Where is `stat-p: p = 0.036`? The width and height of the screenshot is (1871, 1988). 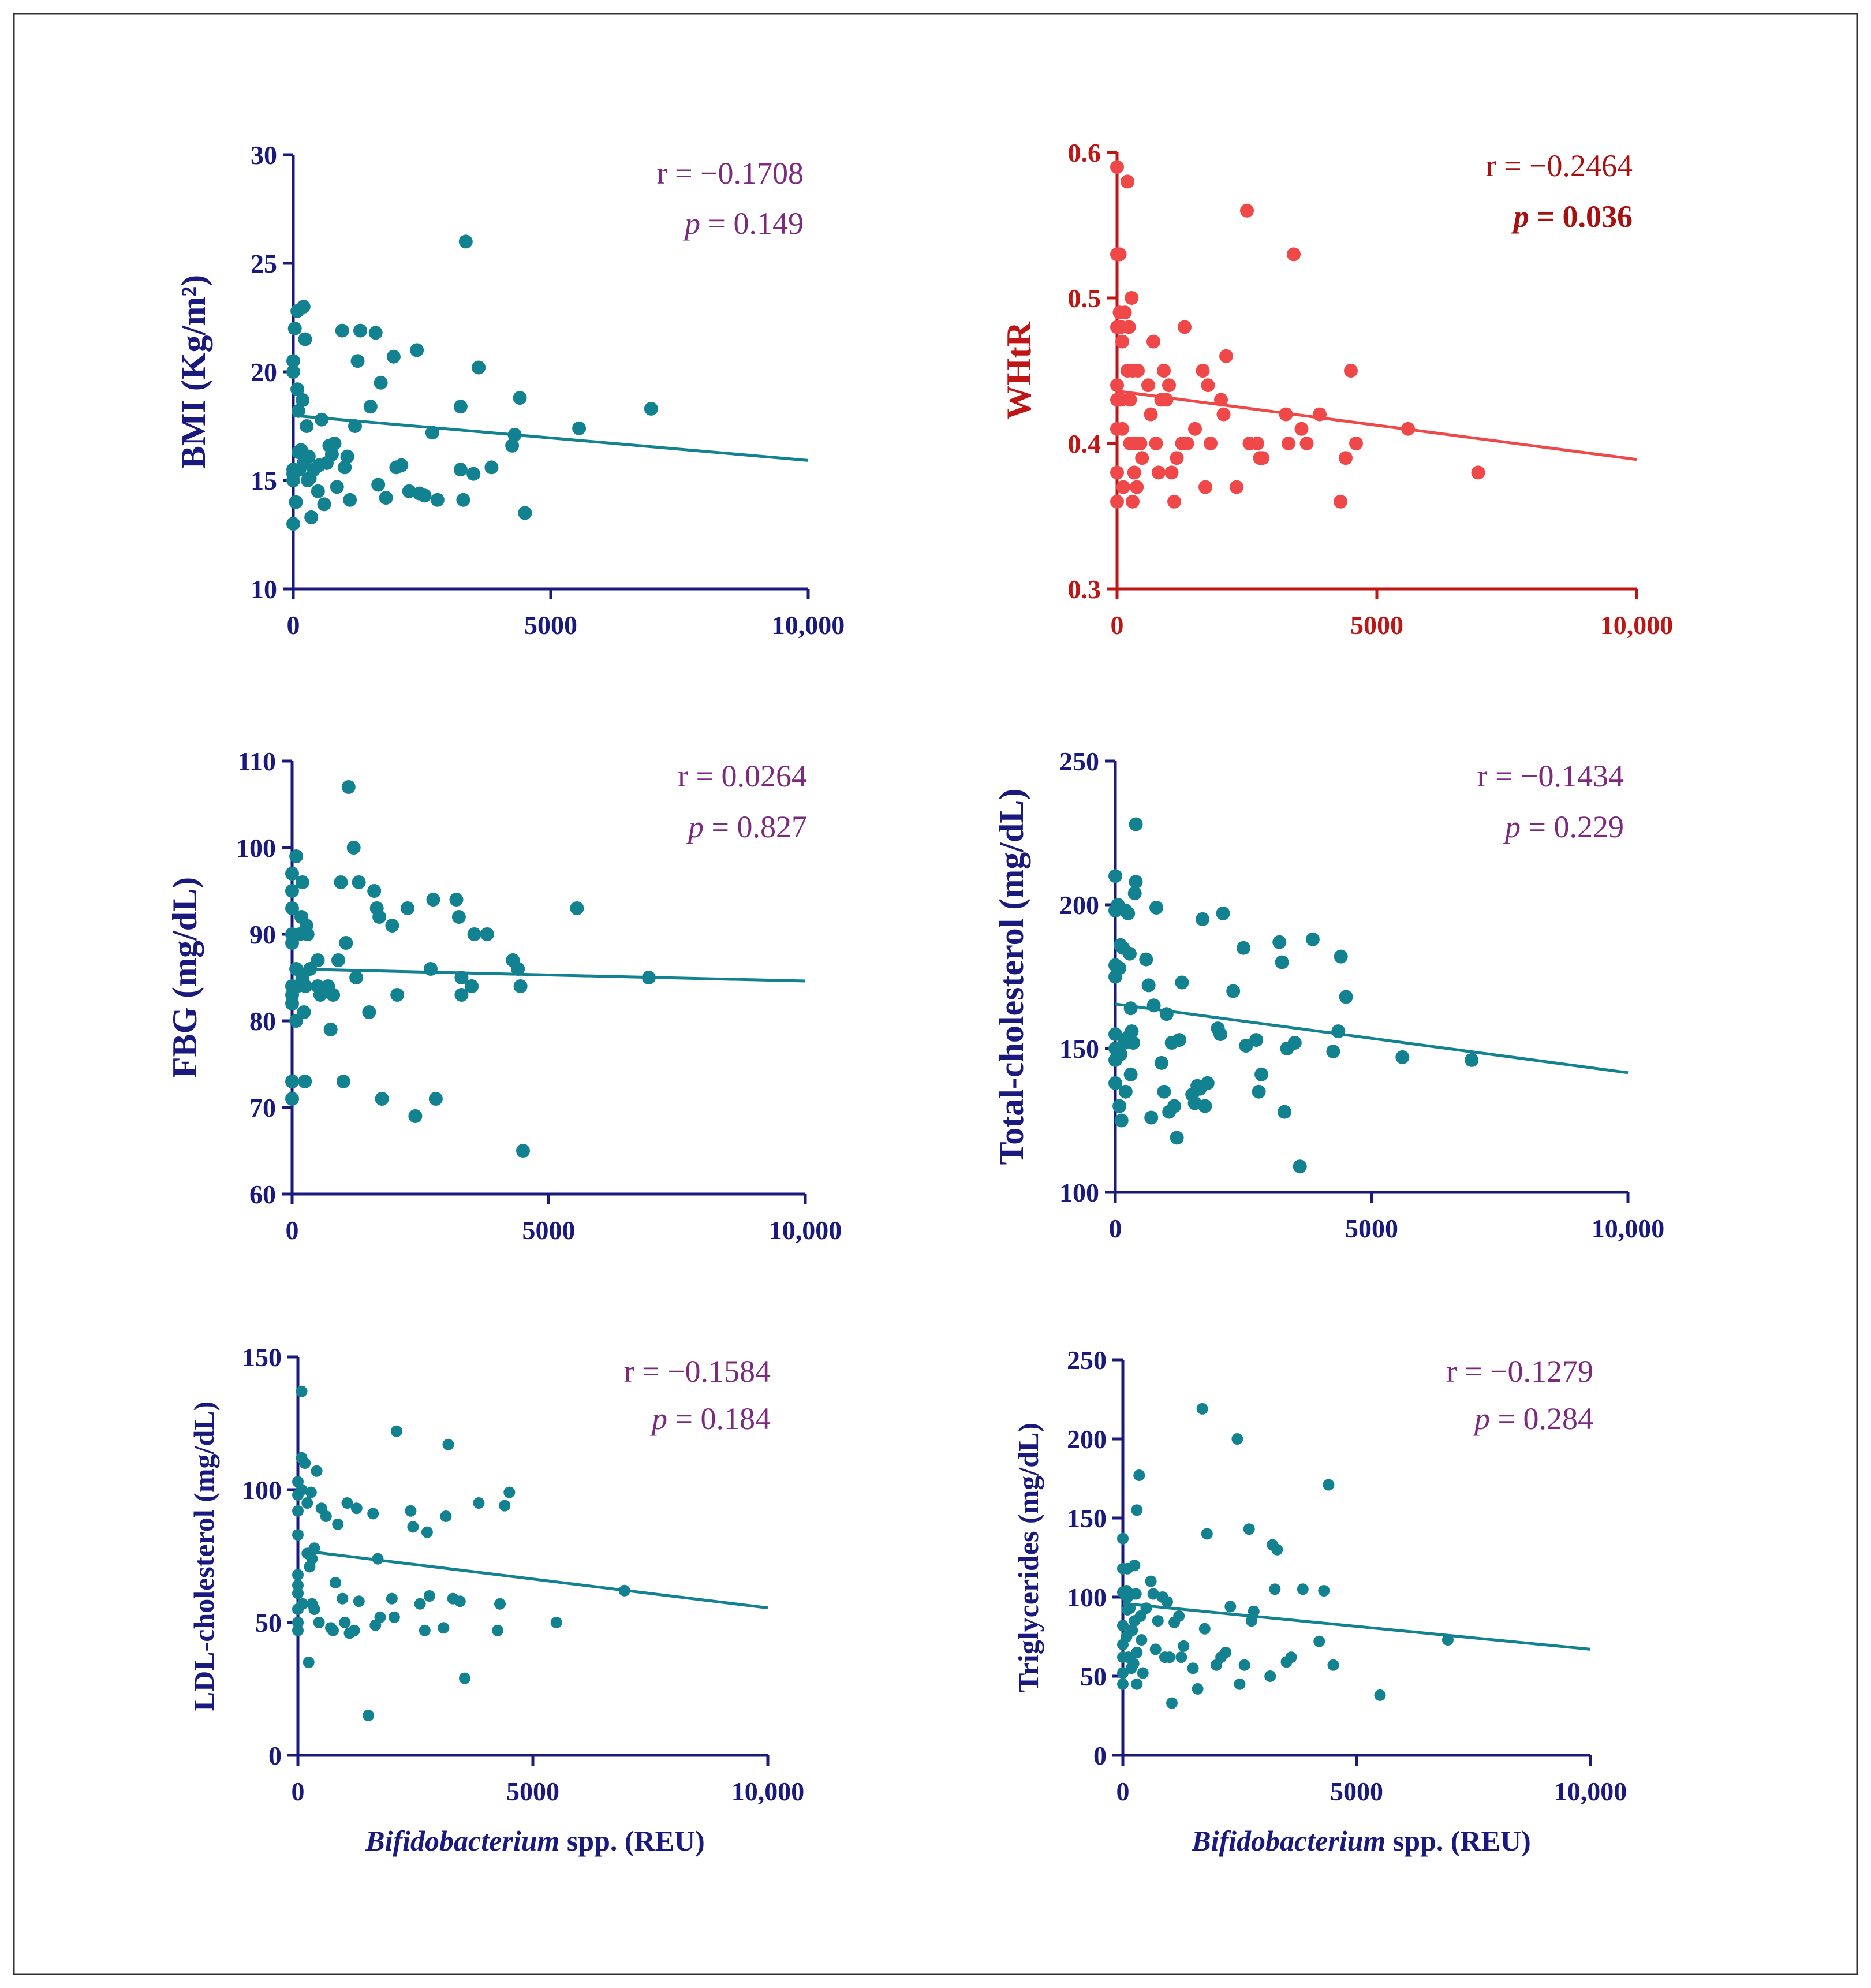 stat-p: p = 0.036 is located at coordinates (1572, 216).